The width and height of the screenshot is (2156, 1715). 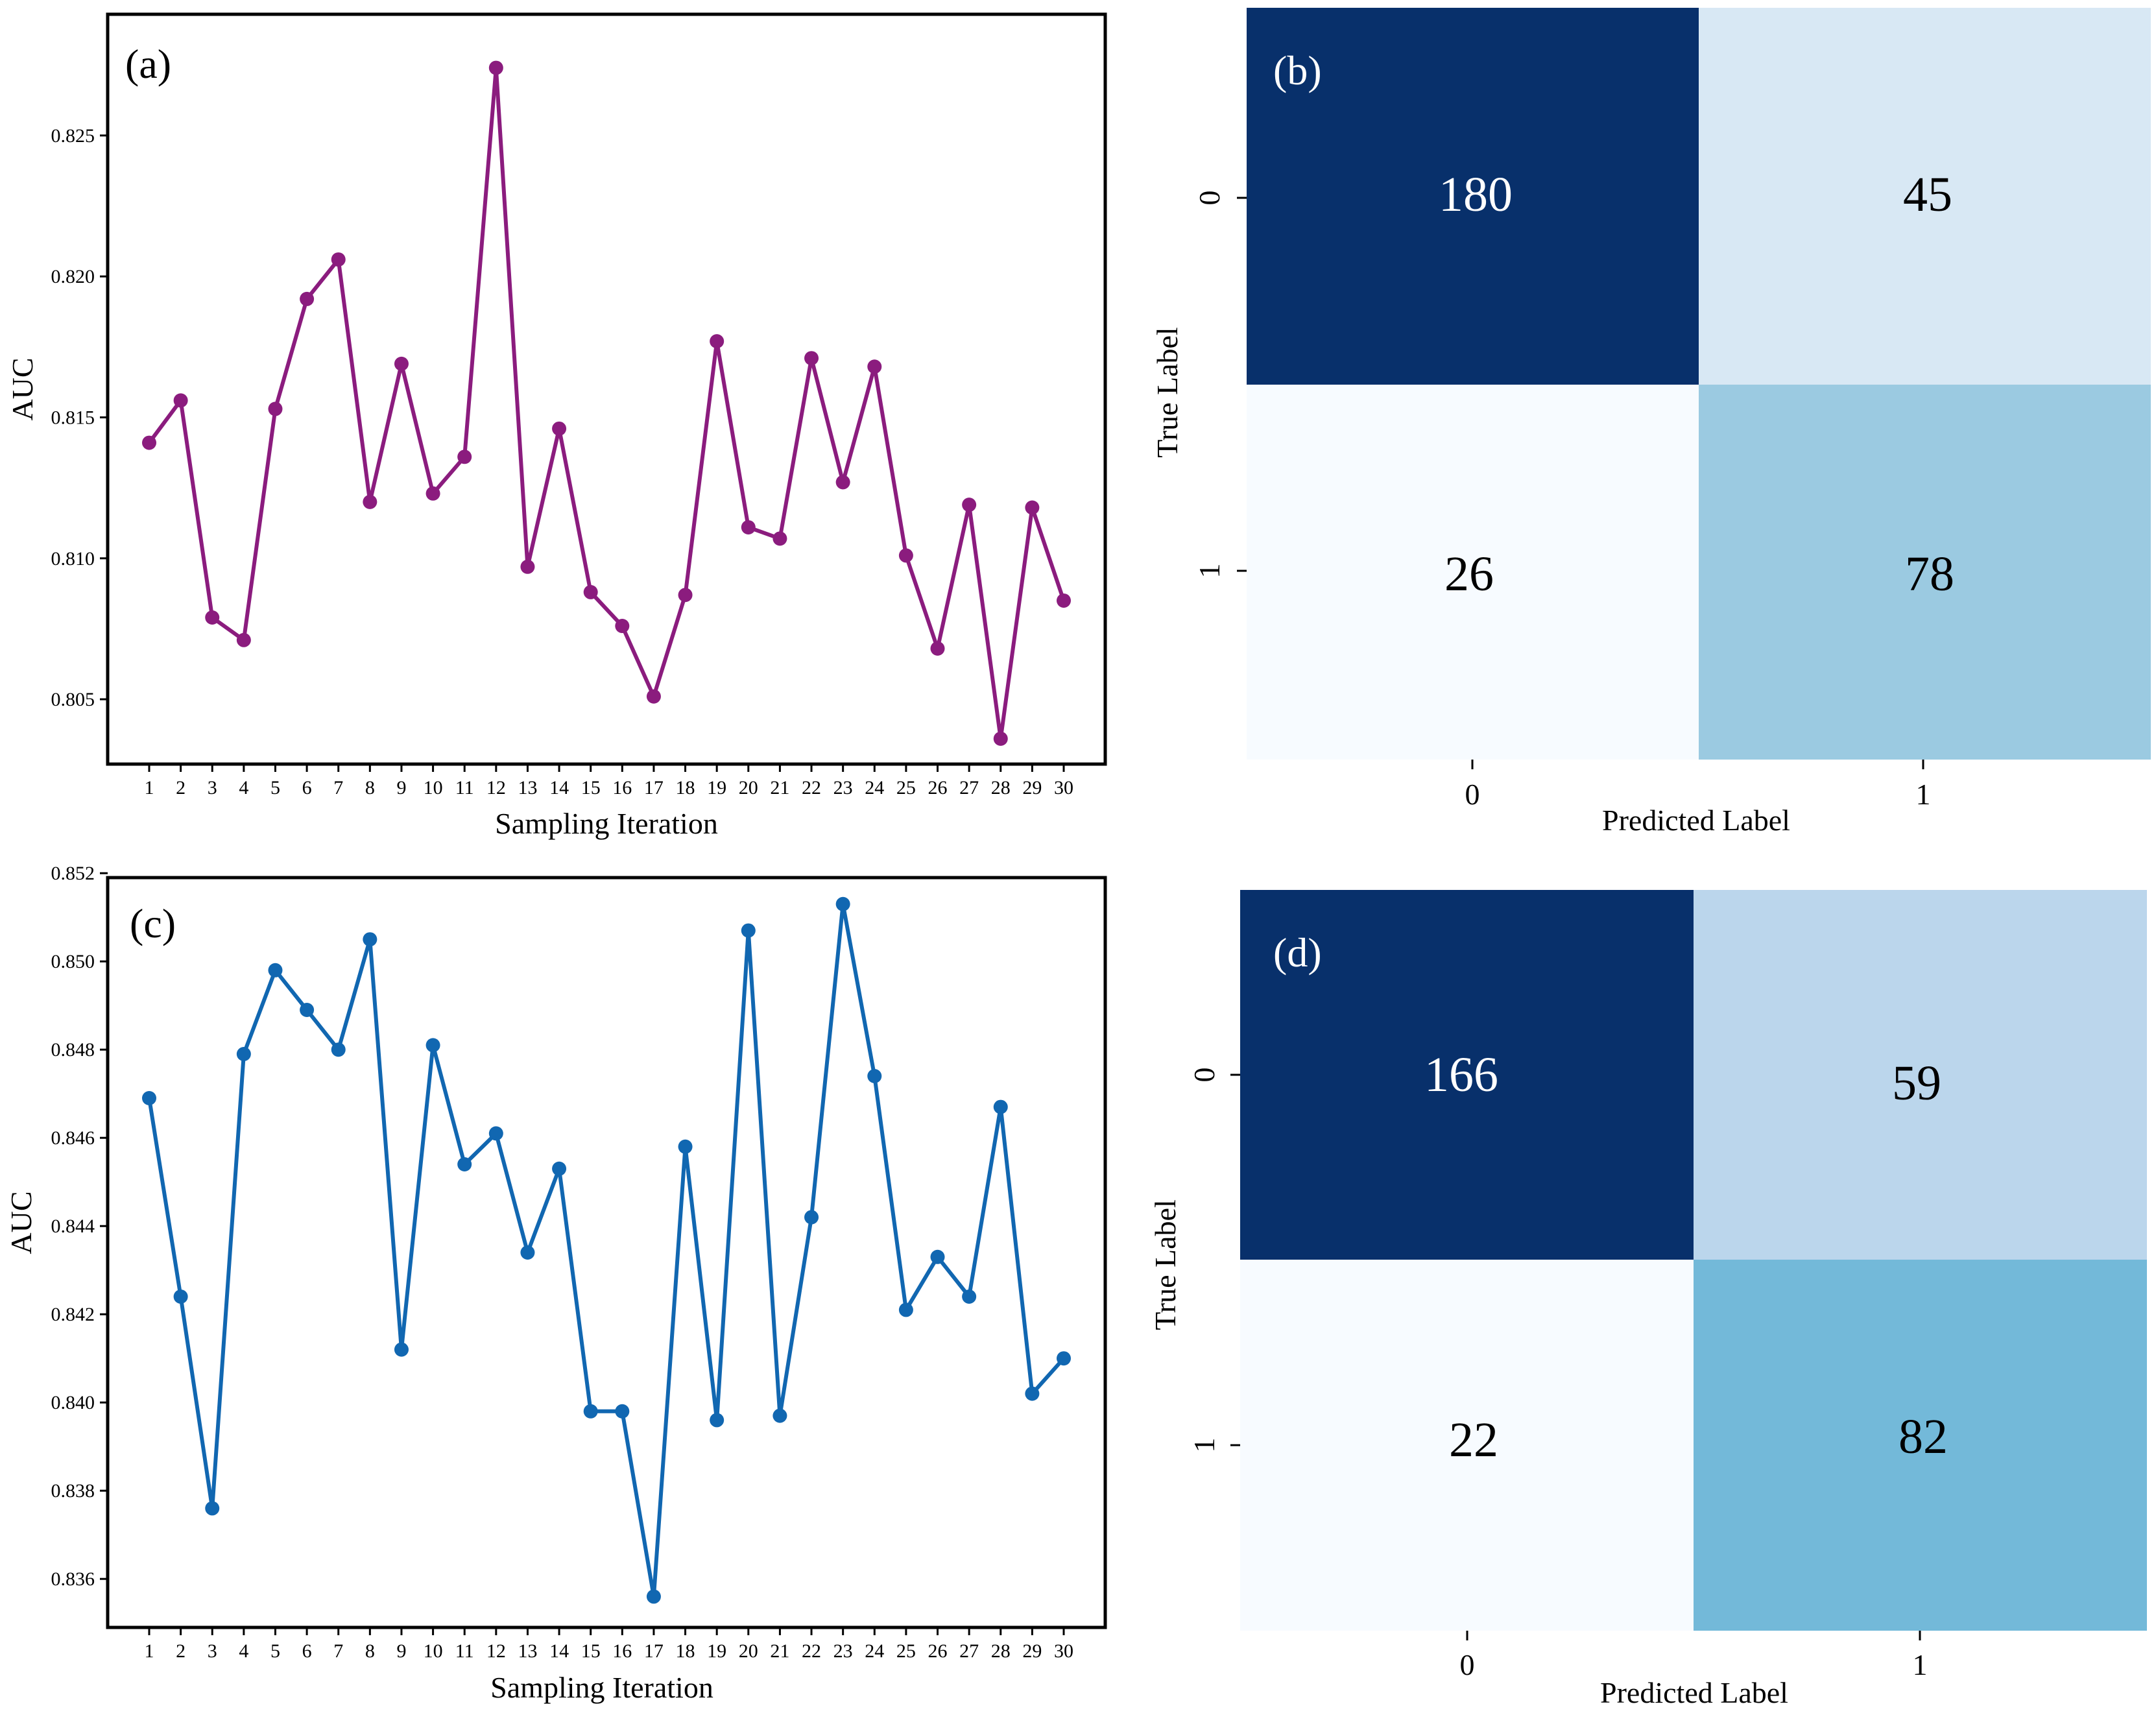 What do you see at coordinates (622, 787) in the screenshot?
I see `a-x-tick-label-16: 16` at bounding box center [622, 787].